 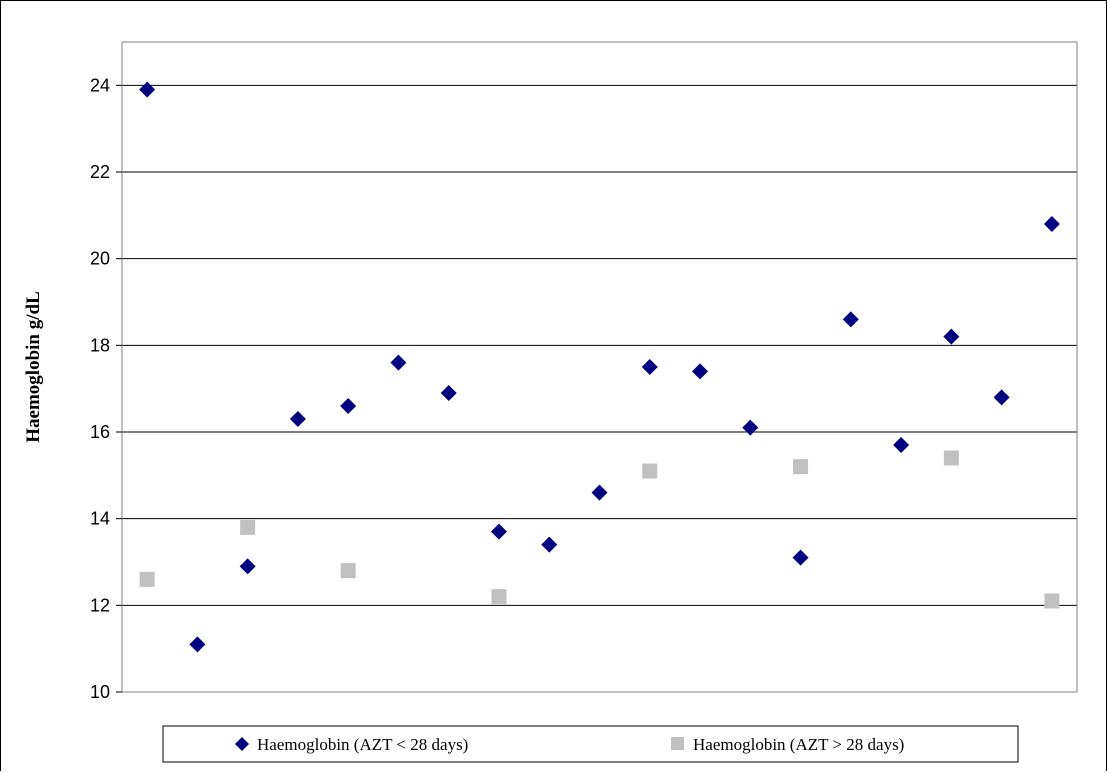 I want to click on y-tick-label: 18, so click(x=100, y=345).